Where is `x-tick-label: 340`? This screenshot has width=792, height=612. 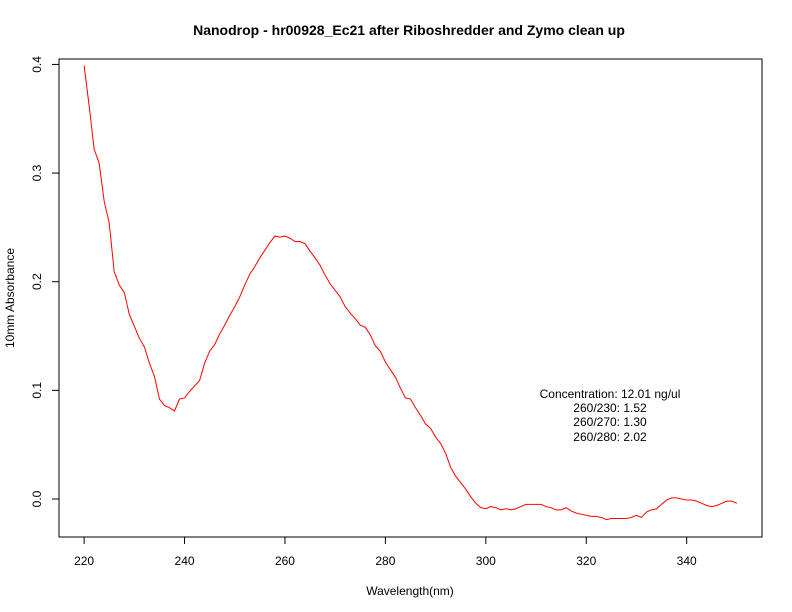
x-tick-label: 340 is located at coordinates (687, 561).